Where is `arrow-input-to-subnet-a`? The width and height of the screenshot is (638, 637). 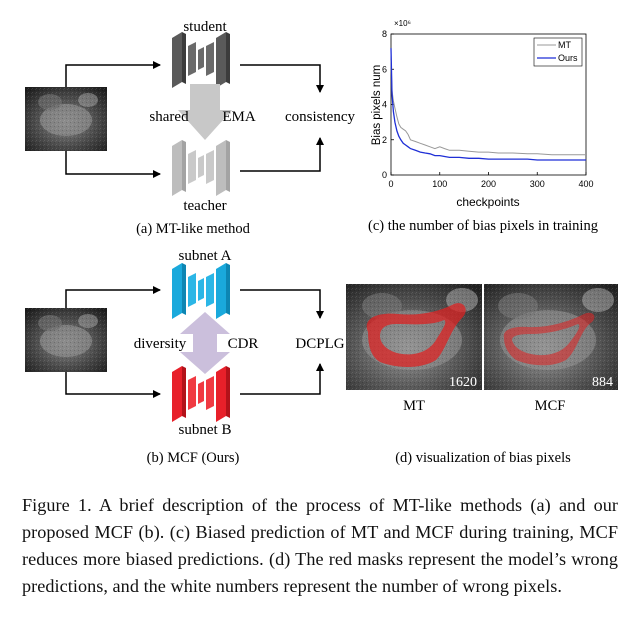 arrow-input-to-subnet-a is located at coordinates (113, 297).